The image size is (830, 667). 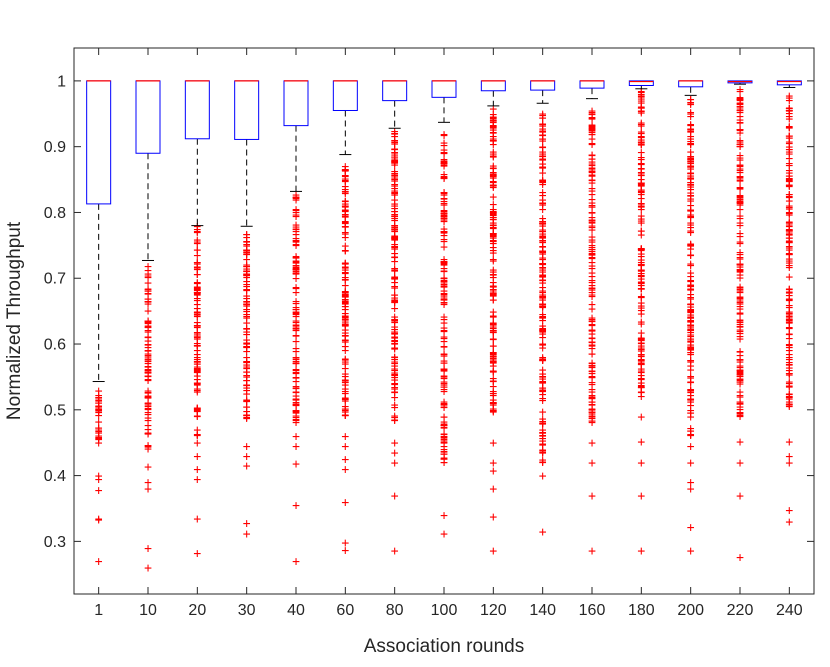 I want to click on y-tick-label: 0.6, so click(x=55, y=345).